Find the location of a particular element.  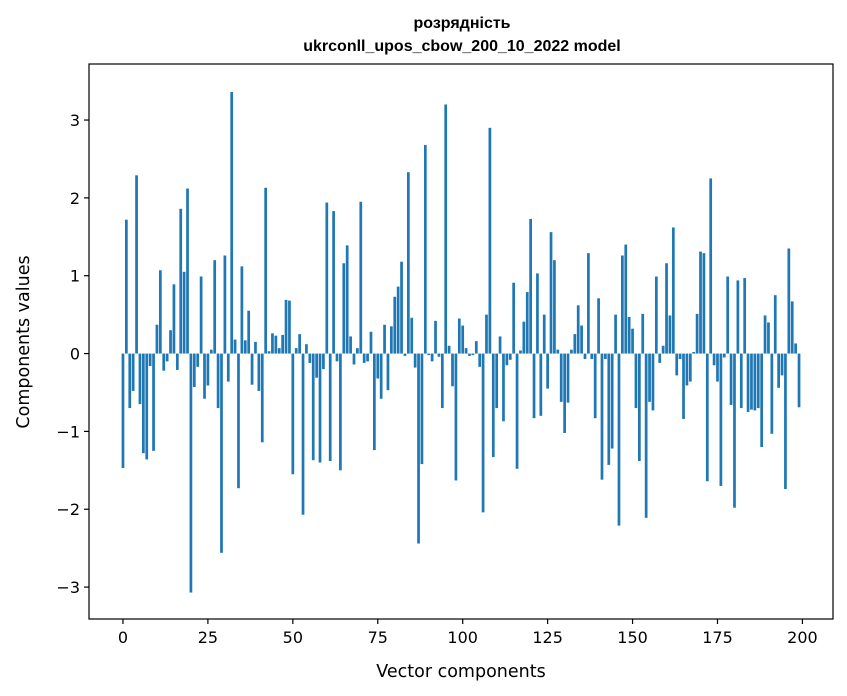

y-tick-label: −1 is located at coordinates (68, 431).